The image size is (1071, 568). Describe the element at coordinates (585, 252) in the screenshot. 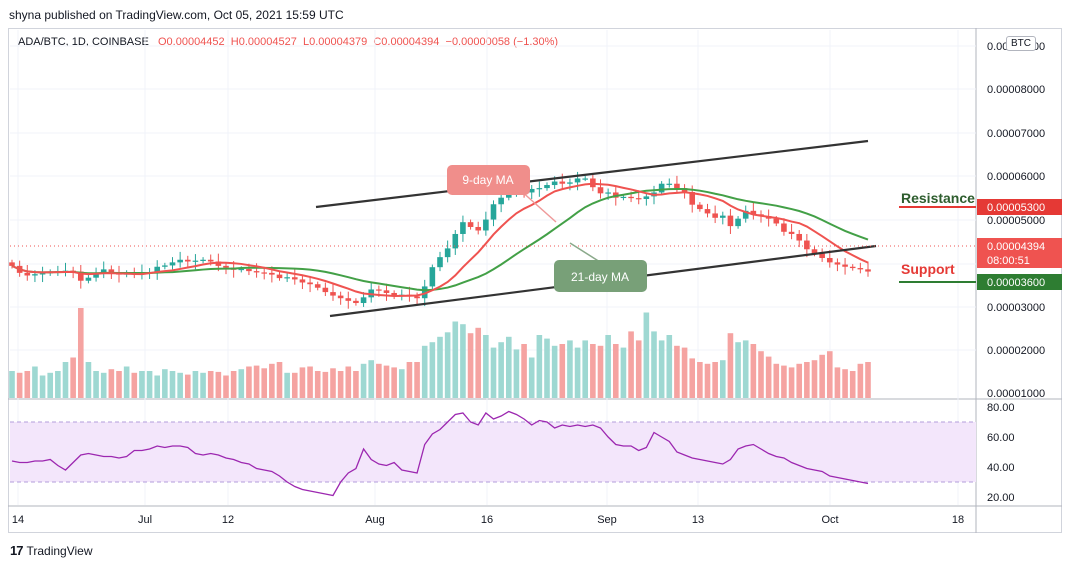

I see `ma21-pointer` at that location.